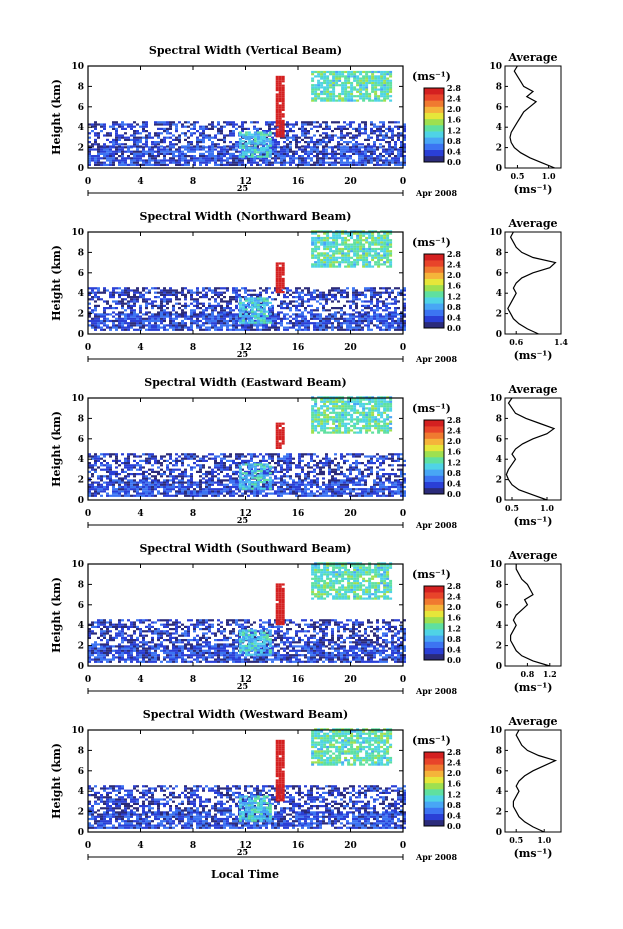 Image resolution: width=623 pixels, height=929 pixels. Describe the element at coordinates (533, 117) in the screenshot. I see `average-frame` at that location.